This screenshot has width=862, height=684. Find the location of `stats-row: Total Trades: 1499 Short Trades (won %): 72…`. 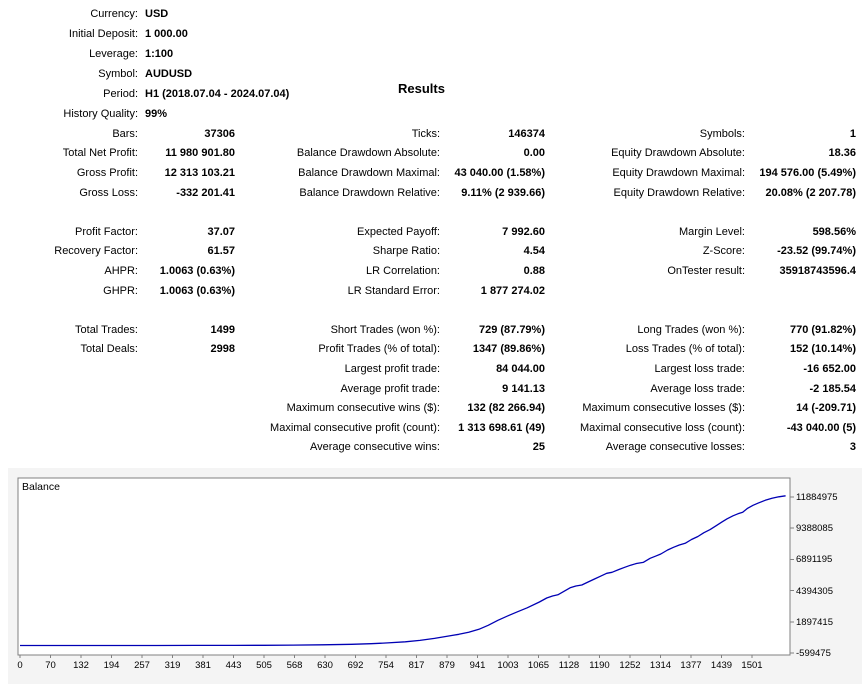

stats-row: Total Trades: 1499 Short Trades (won %): 72… is located at coordinates (428, 330).